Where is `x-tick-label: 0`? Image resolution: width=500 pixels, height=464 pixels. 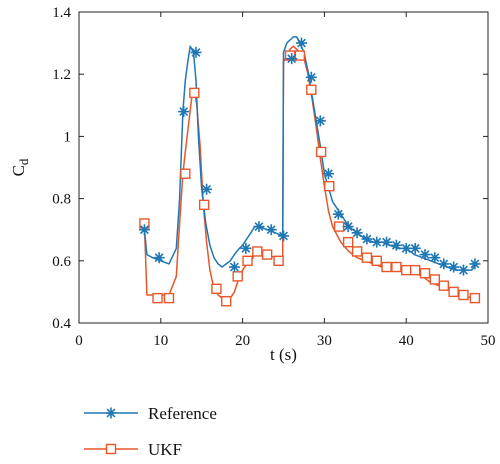 x-tick-label: 0 is located at coordinates (79, 341).